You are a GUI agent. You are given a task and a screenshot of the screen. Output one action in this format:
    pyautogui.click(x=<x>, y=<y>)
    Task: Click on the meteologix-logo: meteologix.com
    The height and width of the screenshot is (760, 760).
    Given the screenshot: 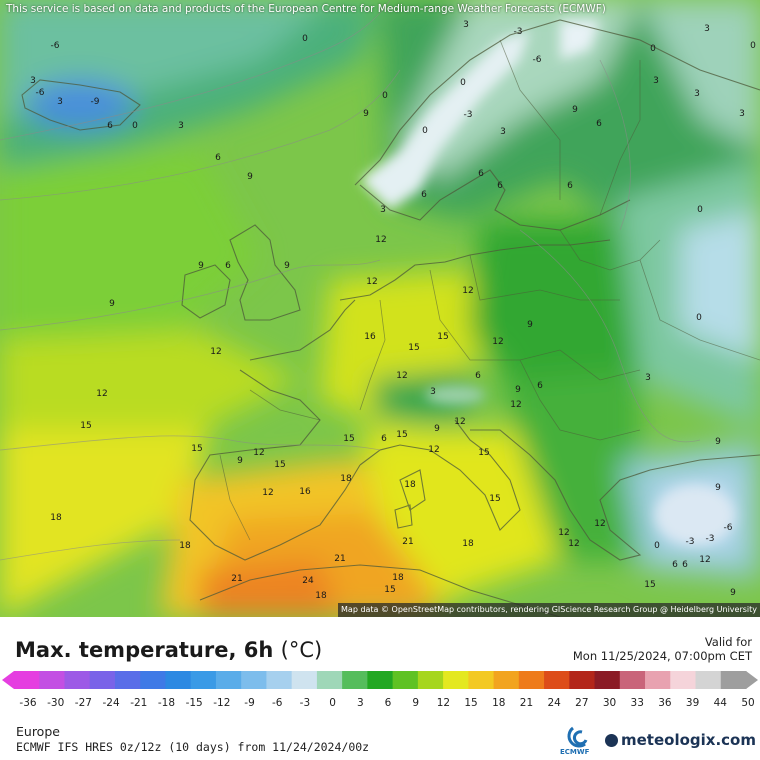 What is the action you would take?
    pyautogui.click(x=688, y=740)
    